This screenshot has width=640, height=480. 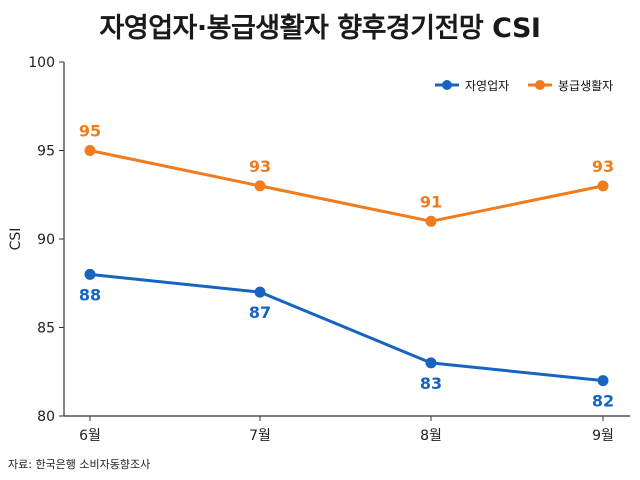 I want to click on legend-label: 봉급생활자, so click(x=585, y=86).